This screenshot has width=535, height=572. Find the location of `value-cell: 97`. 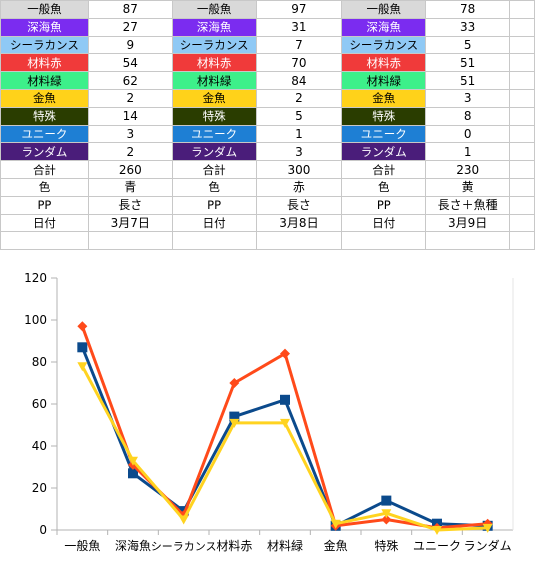

value-cell: 97 is located at coordinates (299, 9).